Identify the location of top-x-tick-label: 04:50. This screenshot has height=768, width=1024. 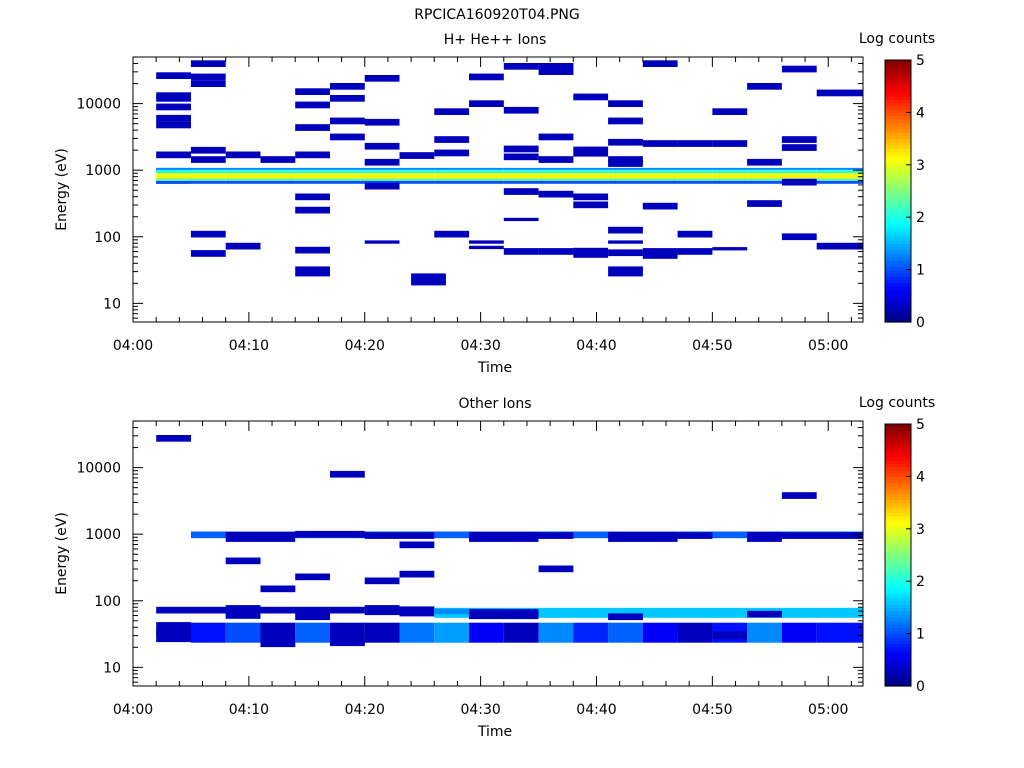
(712, 346).